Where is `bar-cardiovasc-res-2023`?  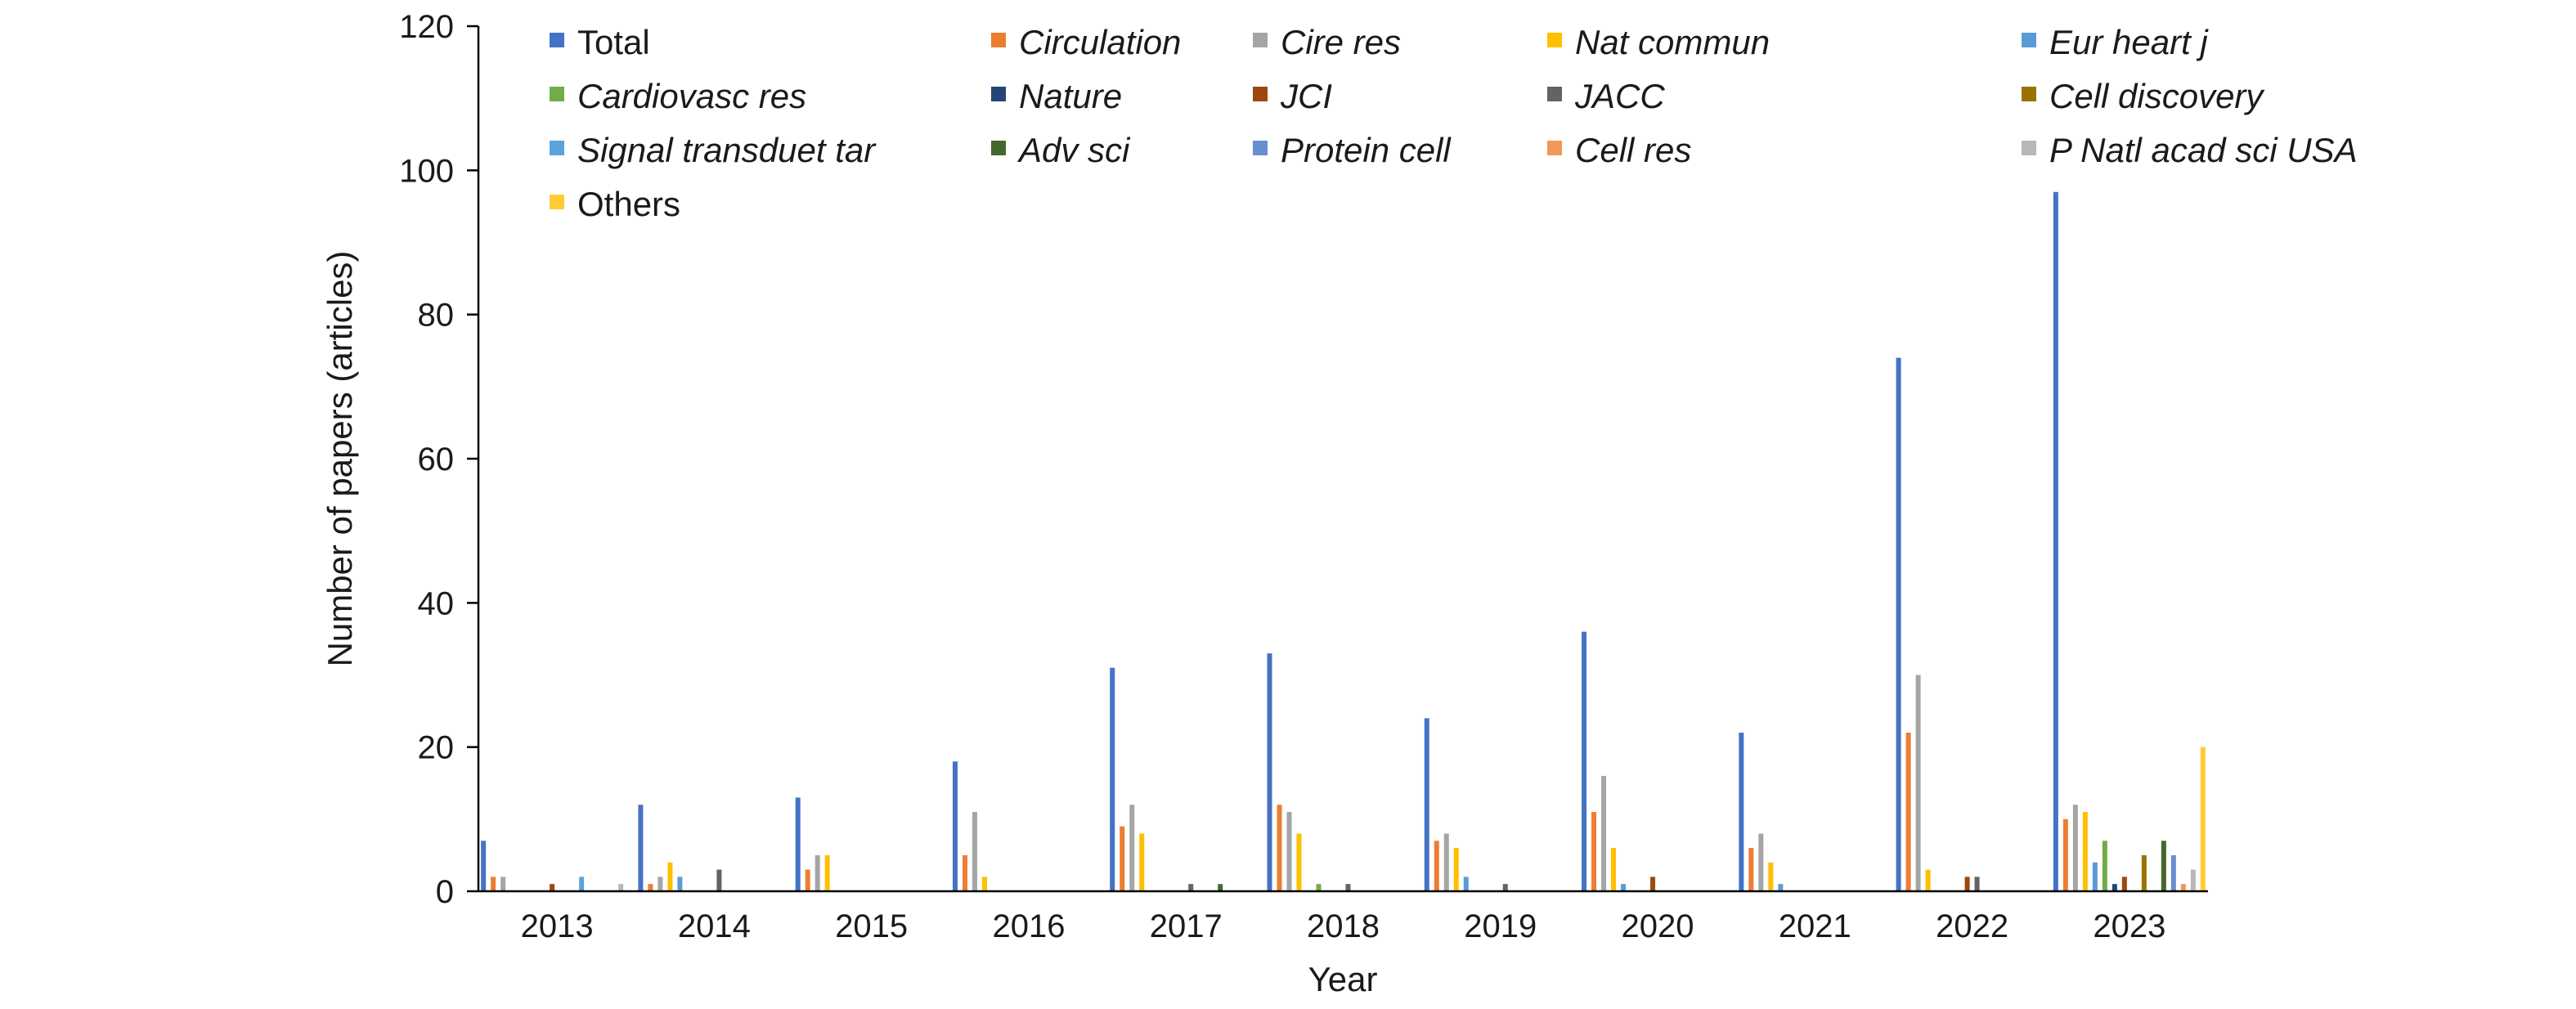
bar-cardiovasc-res-2023 is located at coordinates (2104, 866).